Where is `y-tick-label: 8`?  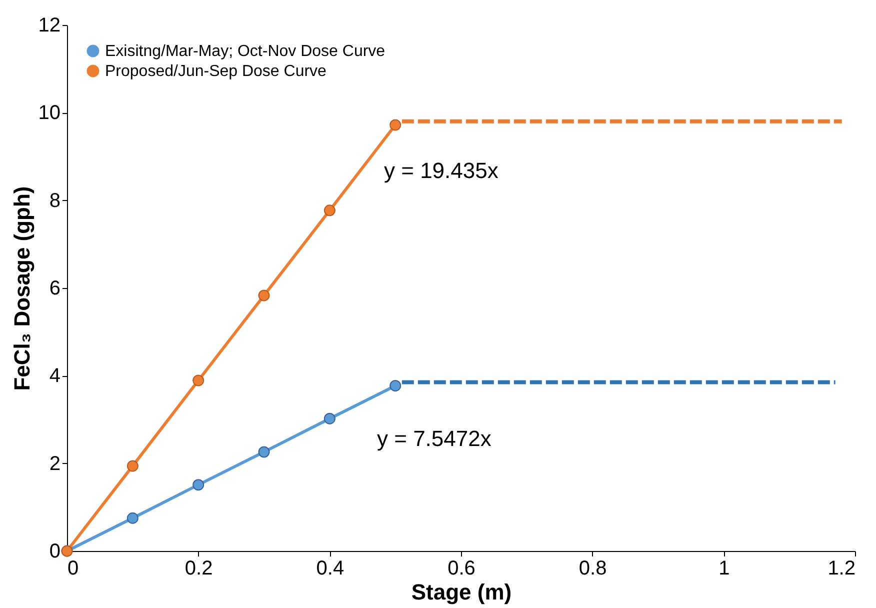
y-tick-label: 8 is located at coordinates (54, 201).